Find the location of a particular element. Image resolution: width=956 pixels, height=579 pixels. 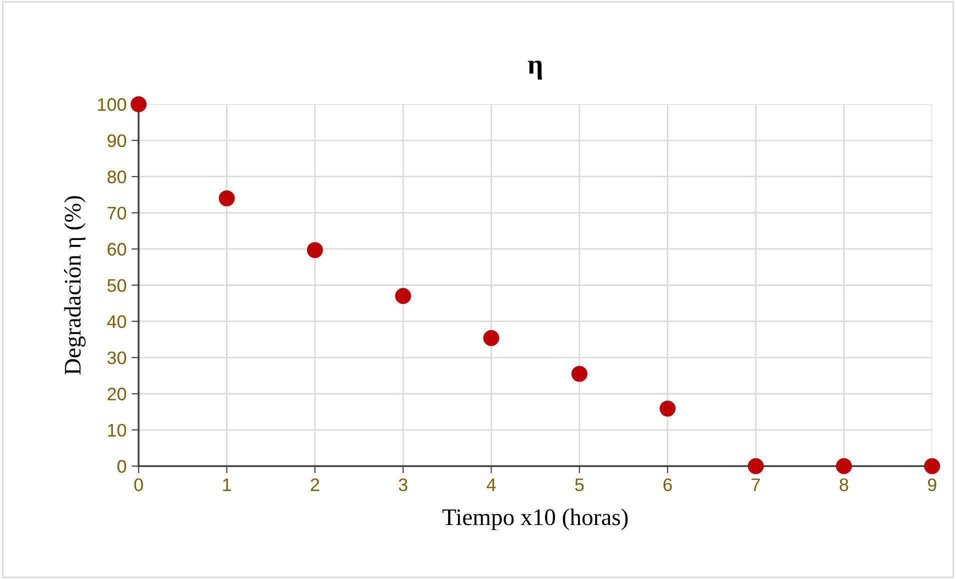

y-tick-label: 30 is located at coordinates (116, 357).